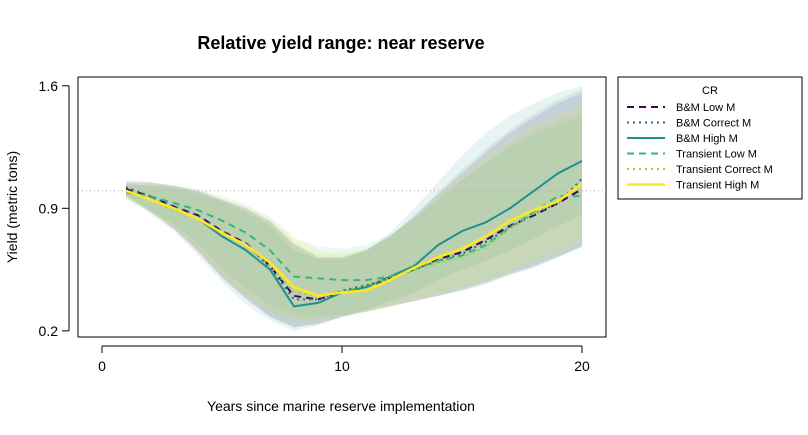  What do you see at coordinates (12, 207) in the screenshot?
I see `y-axis-label: Yield (metric tons)` at bounding box center [12, 207].